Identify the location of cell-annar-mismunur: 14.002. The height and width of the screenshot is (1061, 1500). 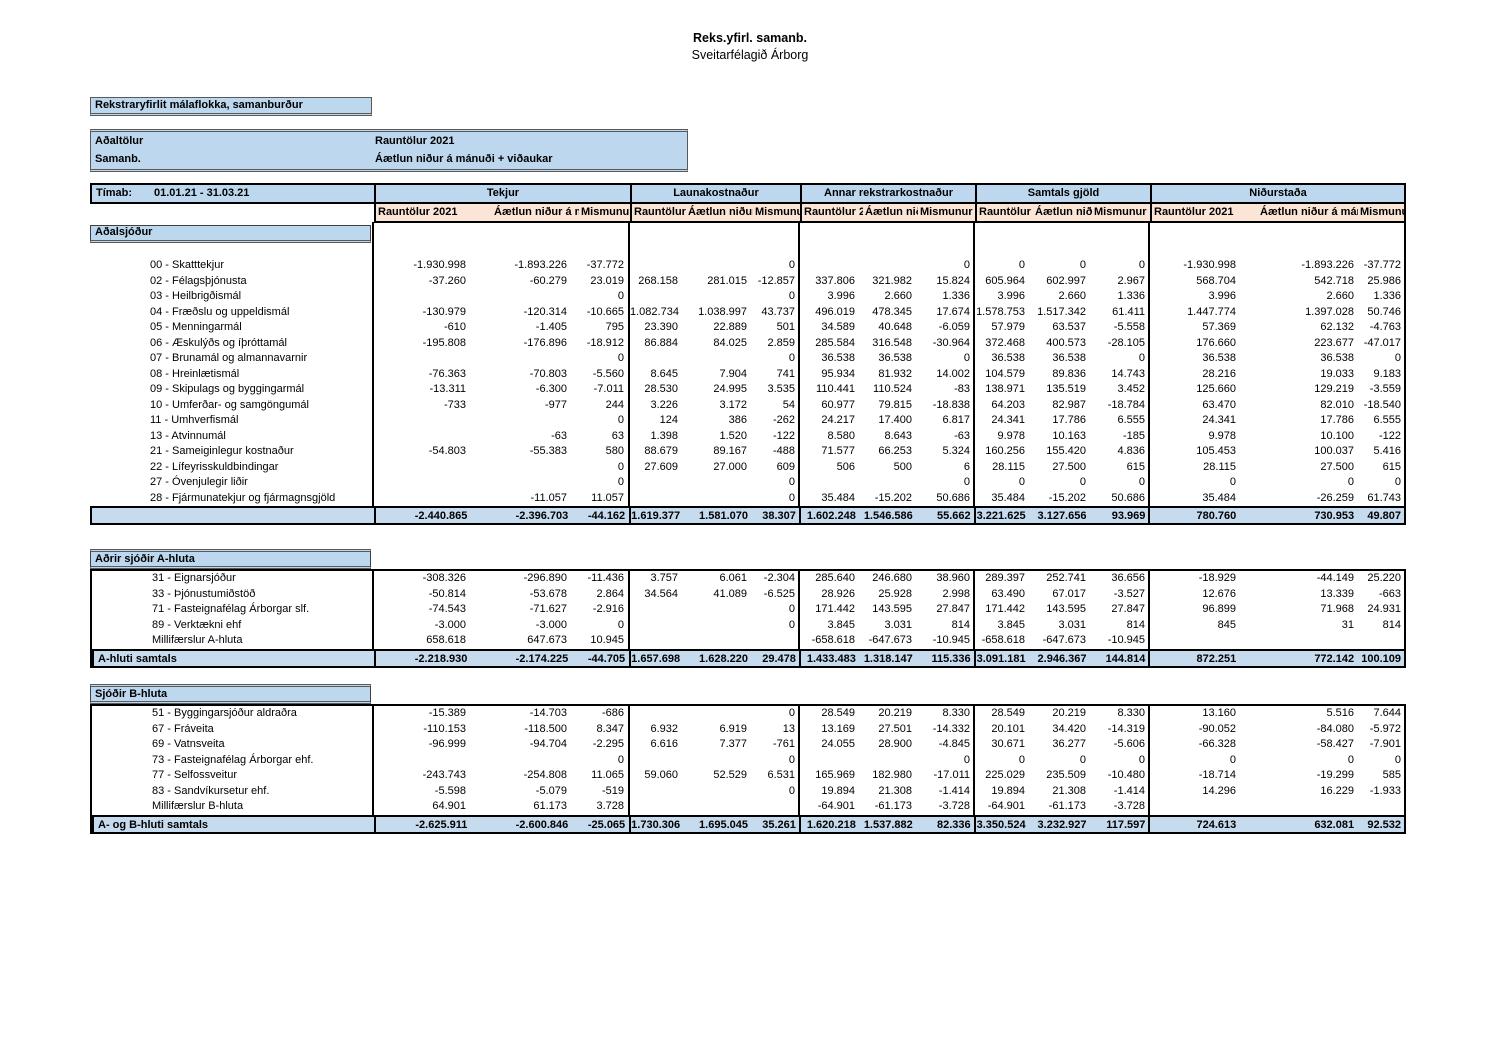
(946, 374).